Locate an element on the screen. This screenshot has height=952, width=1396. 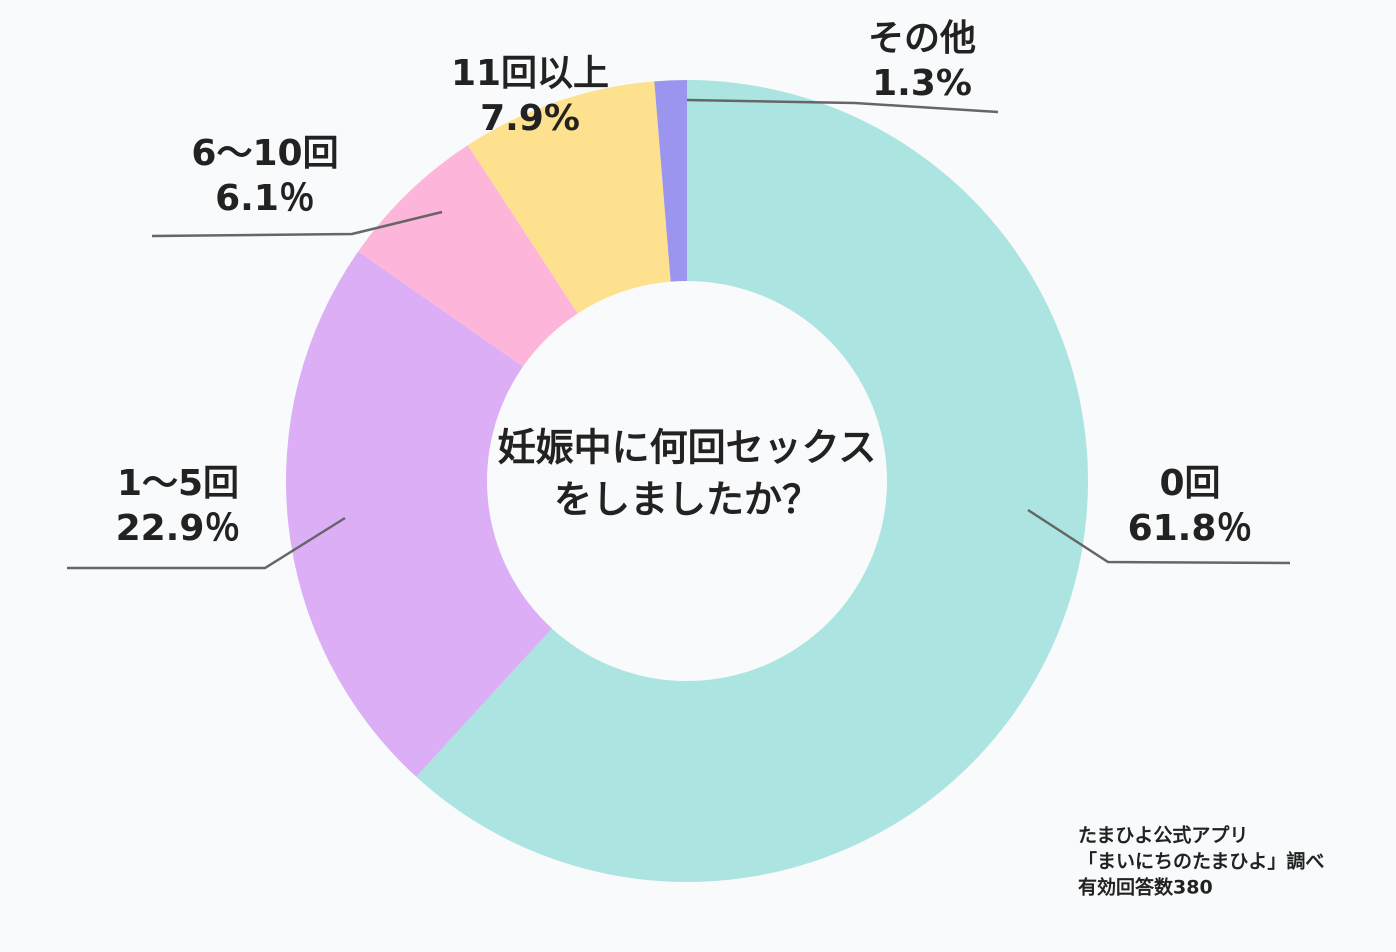
category-label: 11回以上 is located at coordinates (530, 73).